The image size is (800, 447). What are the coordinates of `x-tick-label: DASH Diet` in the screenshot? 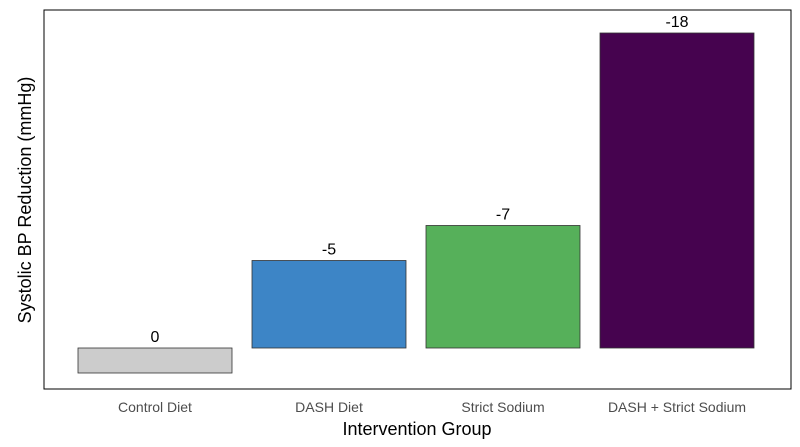 It's located at (329, 407).